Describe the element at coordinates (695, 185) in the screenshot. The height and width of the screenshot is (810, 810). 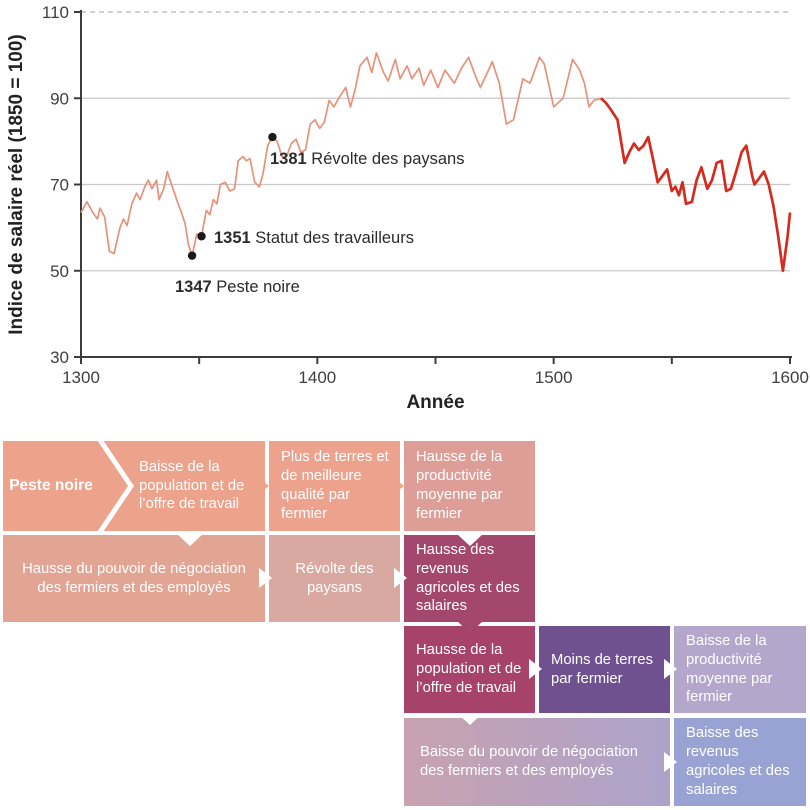
I see `series-red` at that location.